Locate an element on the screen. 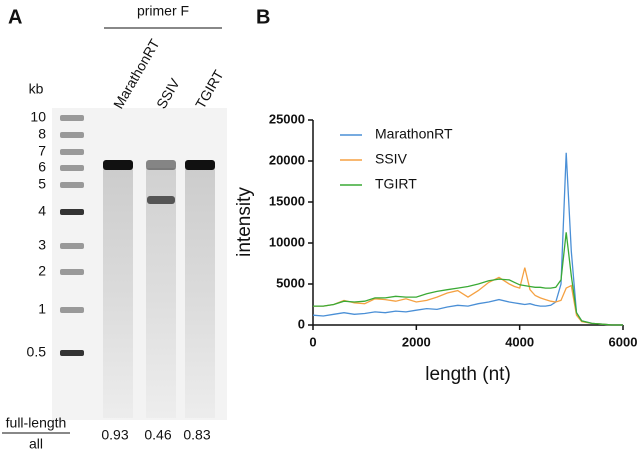 This screenshot has height=452, width=640. y-tick-label: 15000 is located at coordinates (287, 200).